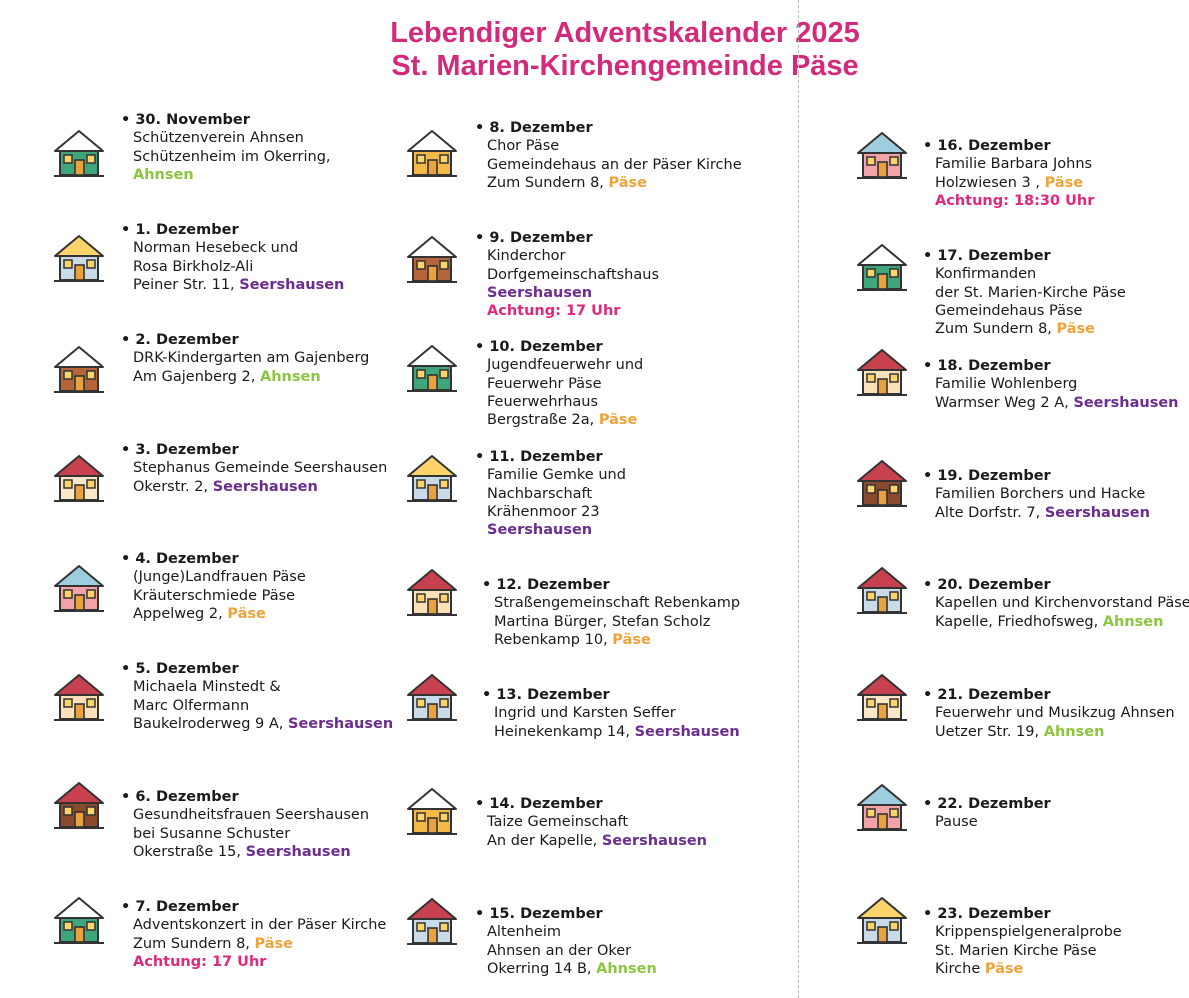  I want to click on entry-line: Konfirmanden, so click(1030, 274).